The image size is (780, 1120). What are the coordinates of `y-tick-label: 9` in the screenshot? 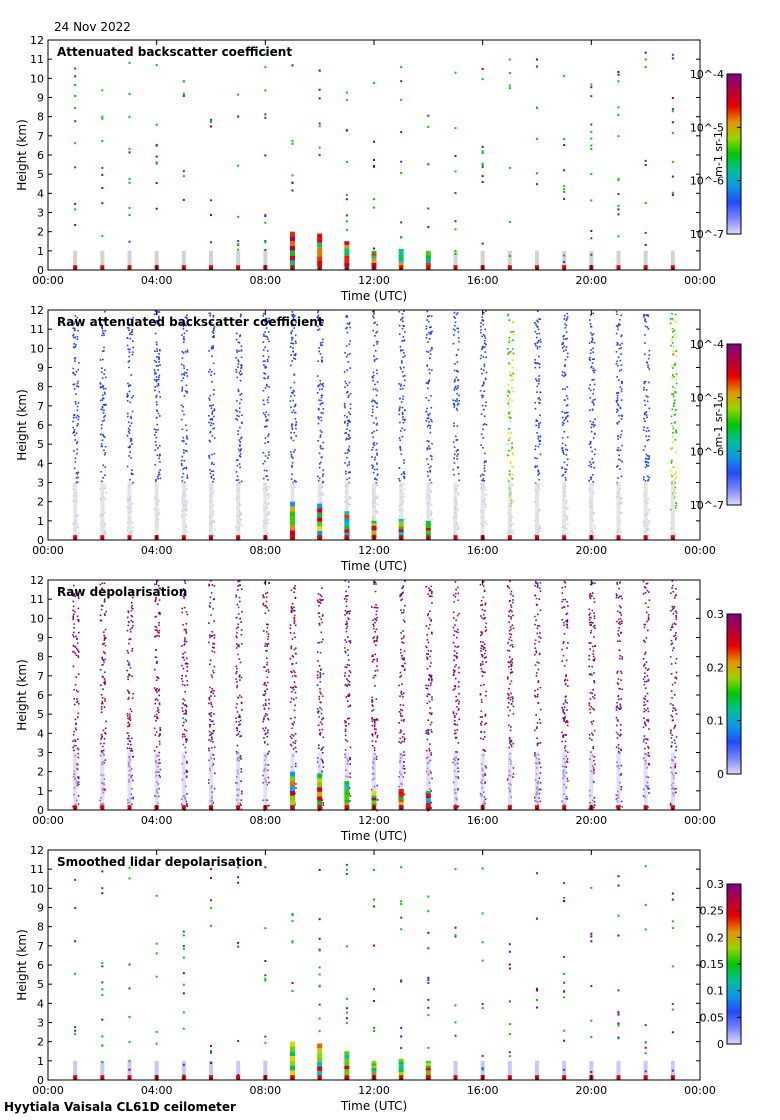 It's located at (40, 98).